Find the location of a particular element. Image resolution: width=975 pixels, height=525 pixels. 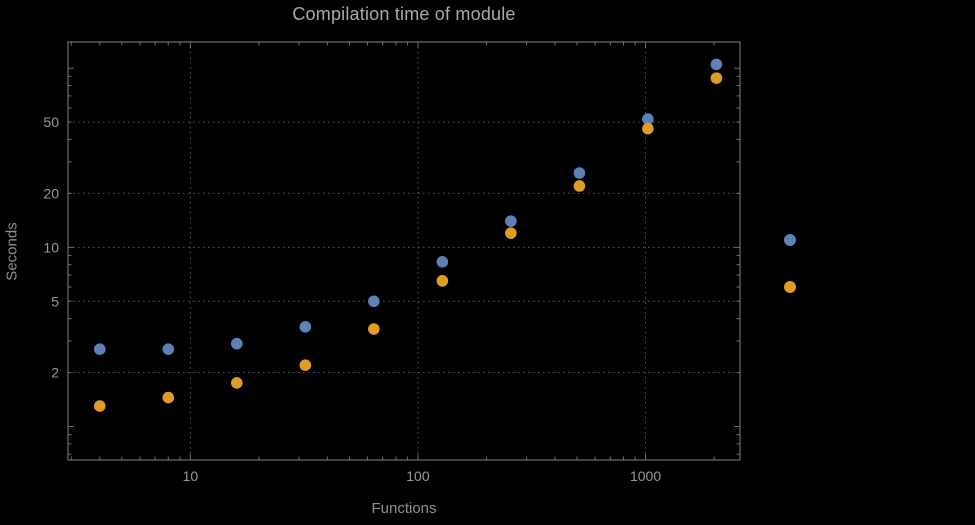

x-tick-label: 100 is located at coordinates (418, 476).